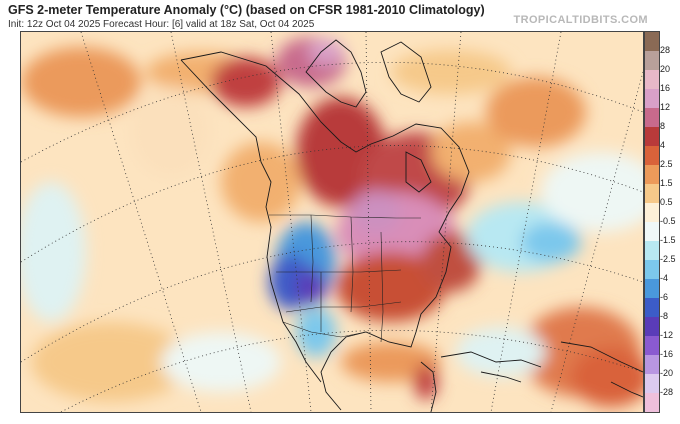 Image resolution: width=680 pixels, height=424 pixels. Describe the element at coordinates (663, 145) in the screenshot. I see `colorbar-tick-label: 4` at that location.